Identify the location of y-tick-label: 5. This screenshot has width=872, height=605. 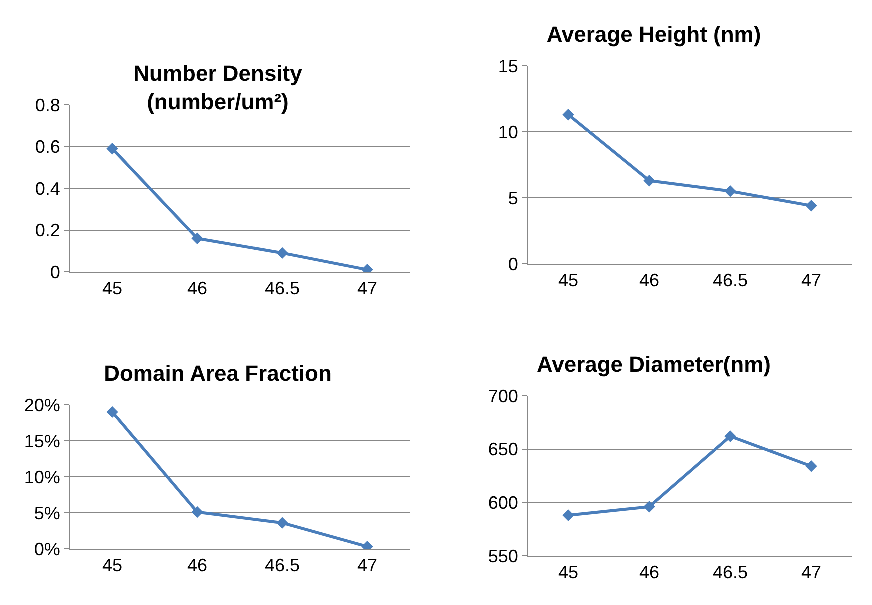
(513, 198).